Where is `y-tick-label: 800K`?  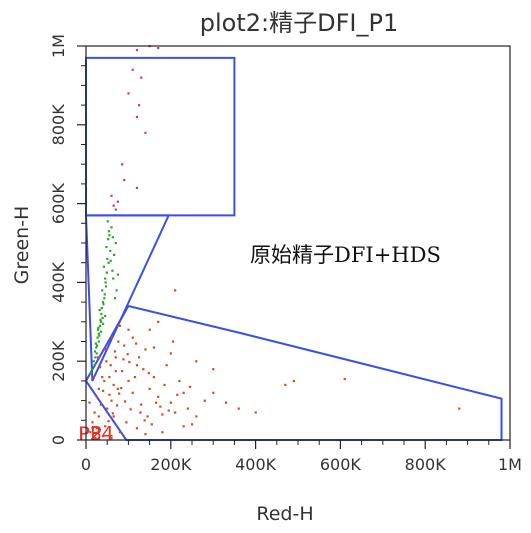
y-tick-label: 800K is located at coordinates (58, 125).